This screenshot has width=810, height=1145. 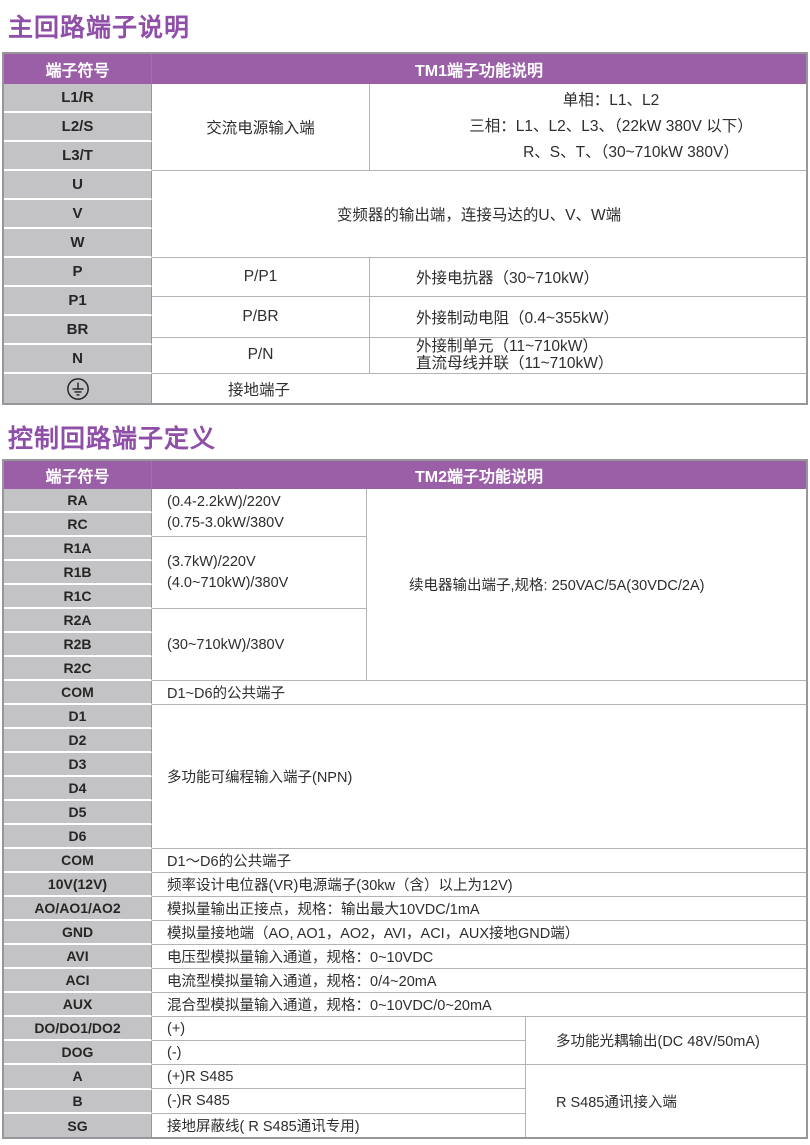 I want to click on pair-description-line-1: 外接制单元（11~710kW）, so click(x=507, y=347).